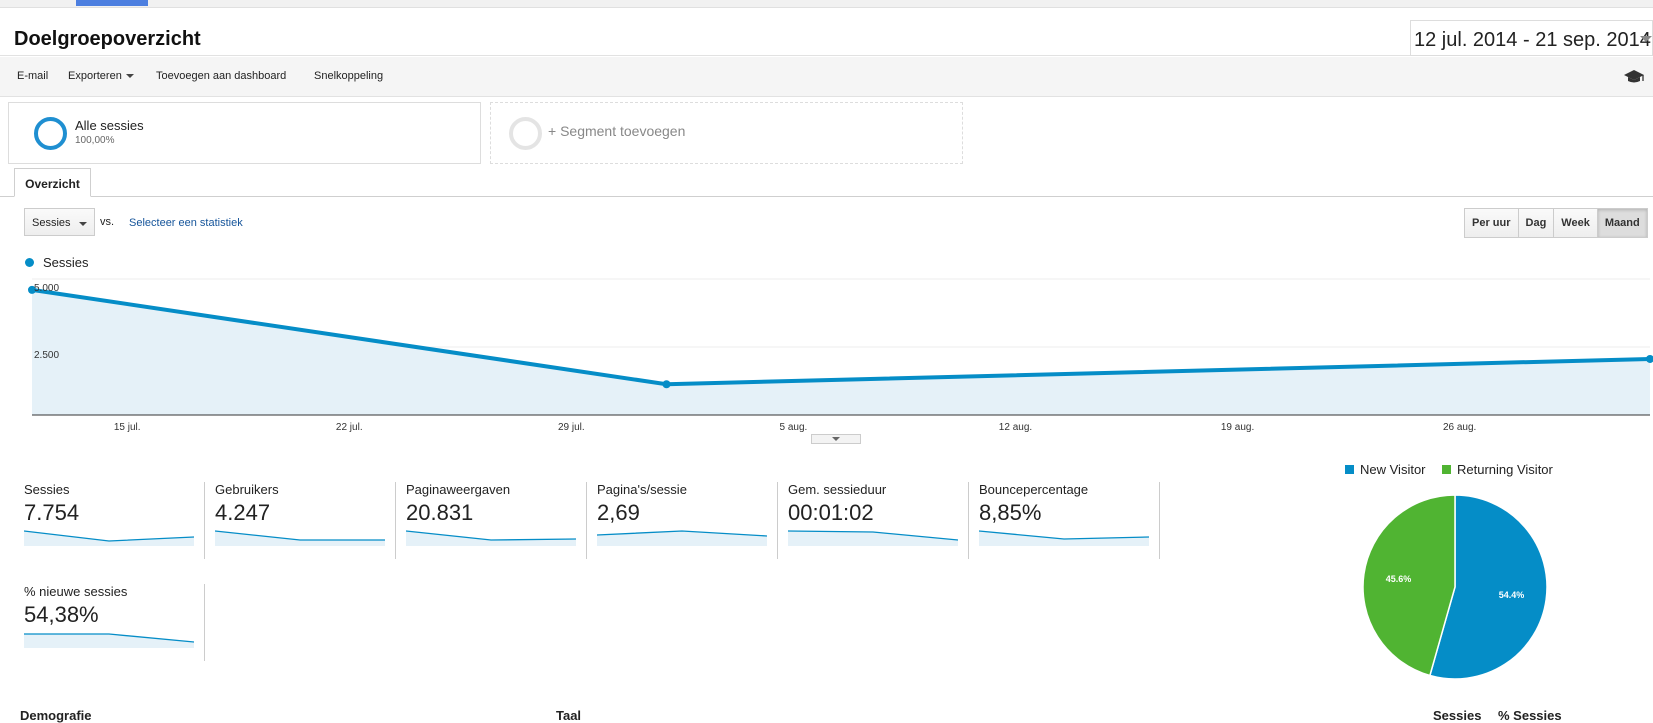 The height and width of the screenshot is (723, 1653). What do you see at coordinates (831, 512) in the screenshot?
I see `metric-value: 00:01:02` at bounding box center [831, 512].